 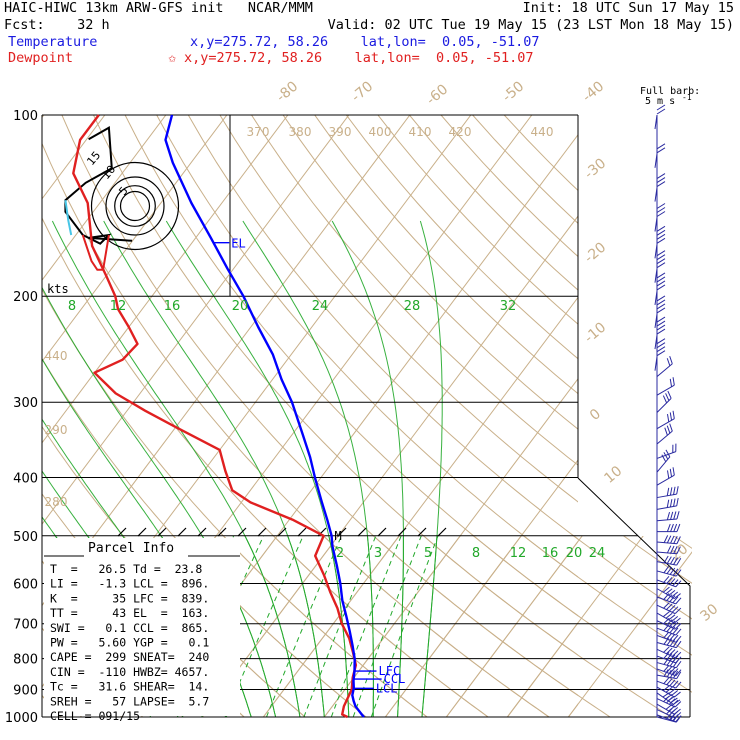 I want to click on pressure-tick-label: 800, so click(x=25, y=660).